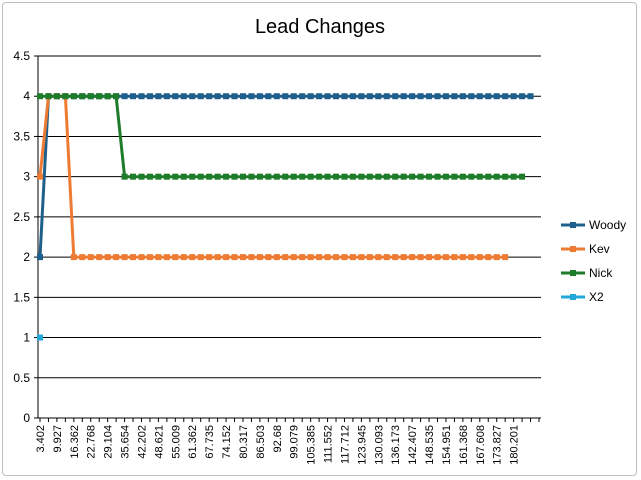 Image resolution: width=641 pixels, height=480 pixels. Describe the element at coordinates (599, 249) in the screenshot. I see `legend-label-kev: Kev` at that location.